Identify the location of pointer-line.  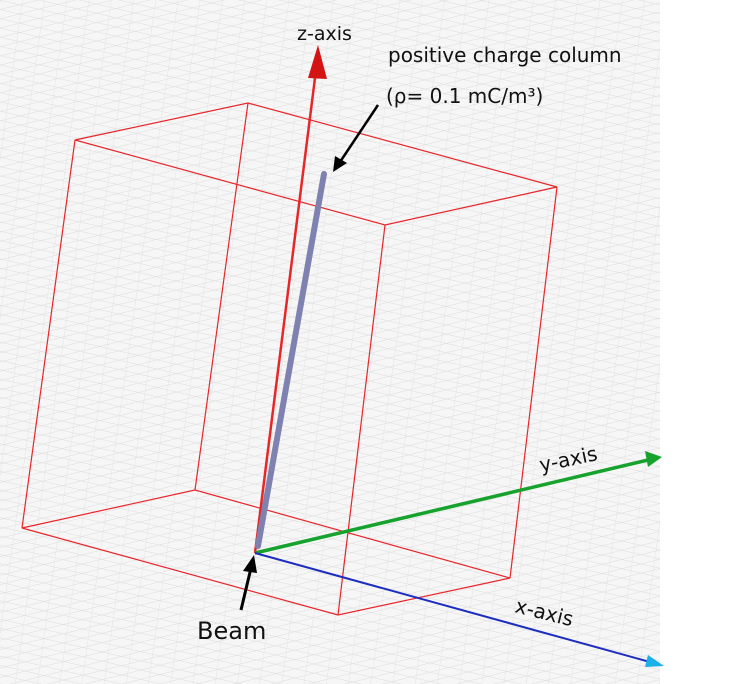
(359, 133).